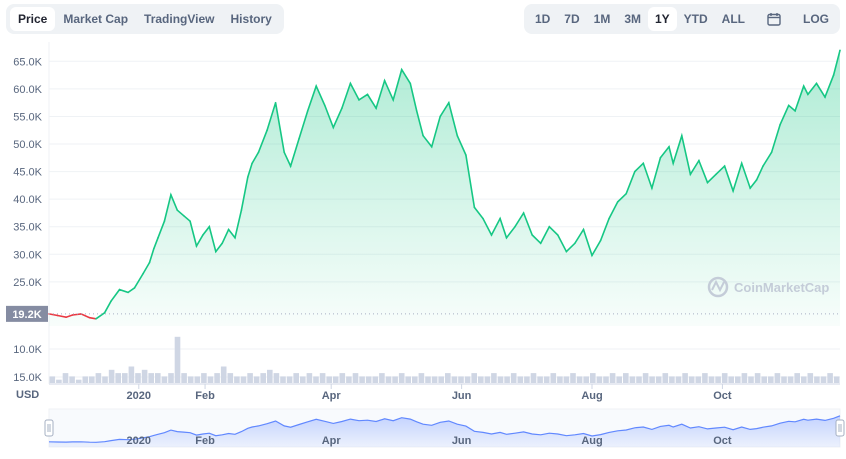 Image resolution: width=846 pixels, height=459 pixels. Describe the element at coordinates (27, 90) in the screenshot. I see `y-tick-label: 60.0K` at that location.